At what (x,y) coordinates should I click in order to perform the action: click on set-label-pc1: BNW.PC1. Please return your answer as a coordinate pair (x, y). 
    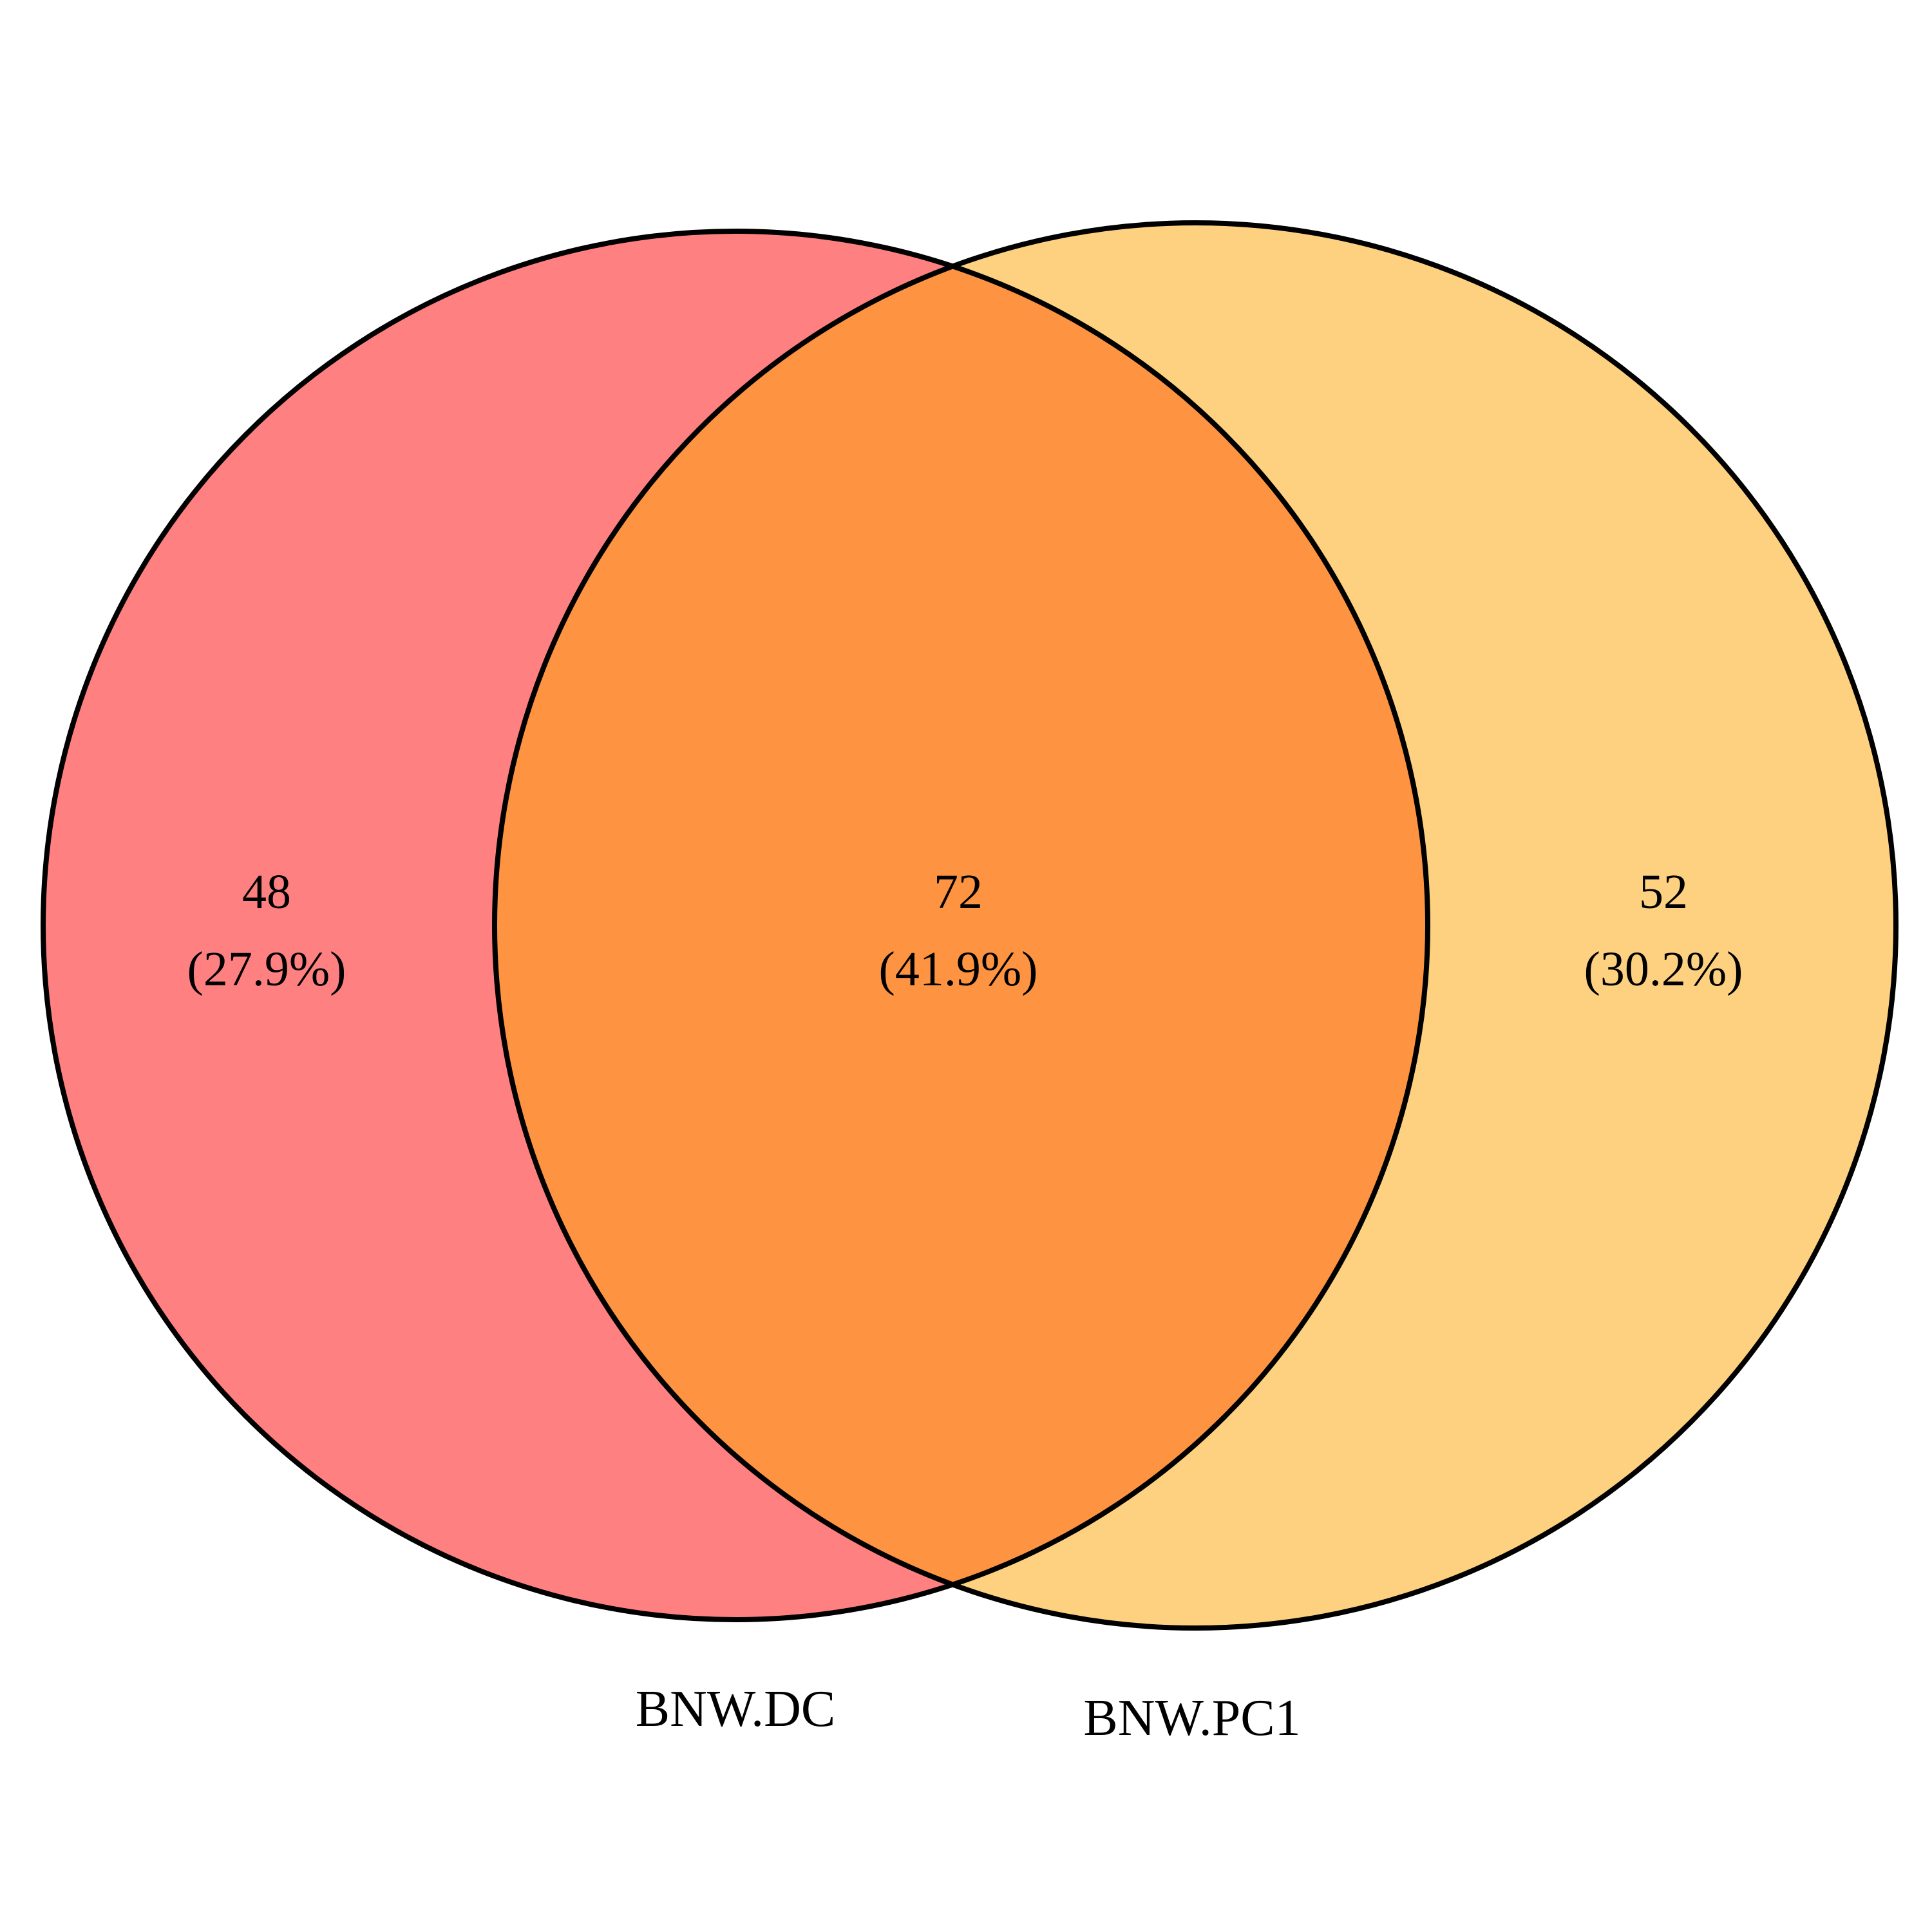
    Looking at the image, I should click on (1191, 1719).